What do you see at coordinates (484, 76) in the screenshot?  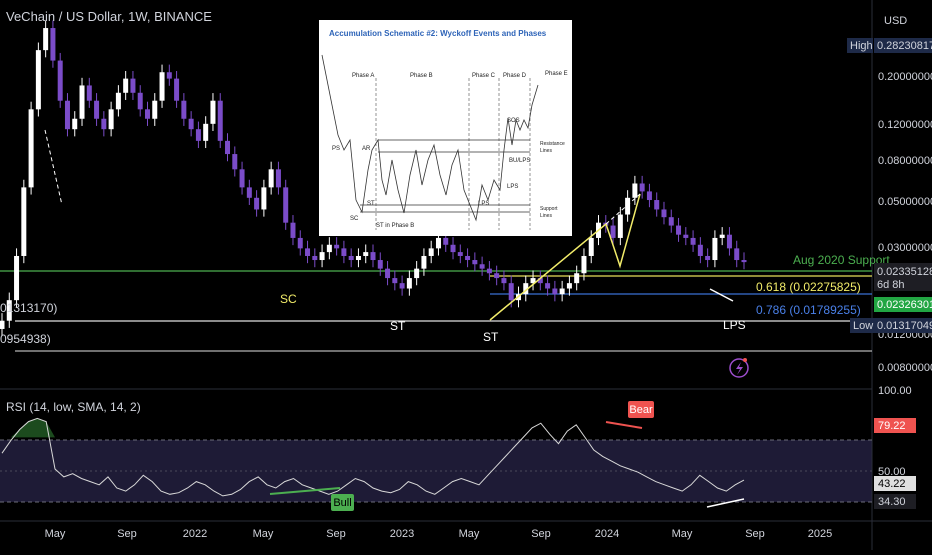 I see `inset-phase-c: Phase C` at bounding box center [484, 76].